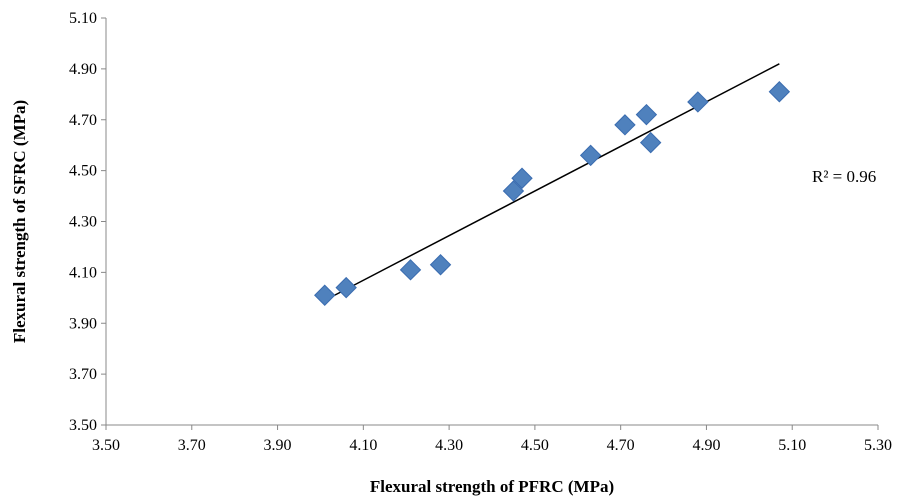  What do you see at coordinates (83, 323) in the screenshot?
I see `y-tick-label: 3.90` at bounding box center [83, 323].